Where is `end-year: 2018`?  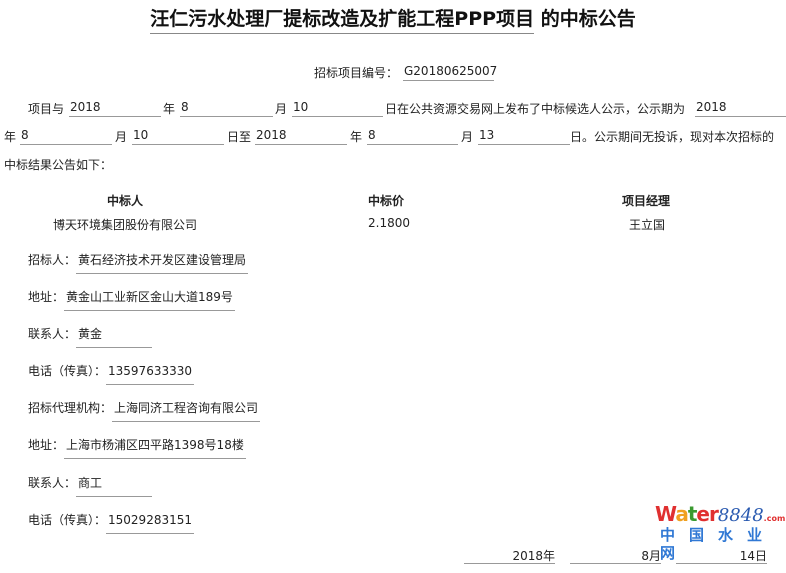 end-year: 2018 is located at coordinates (301, 136).